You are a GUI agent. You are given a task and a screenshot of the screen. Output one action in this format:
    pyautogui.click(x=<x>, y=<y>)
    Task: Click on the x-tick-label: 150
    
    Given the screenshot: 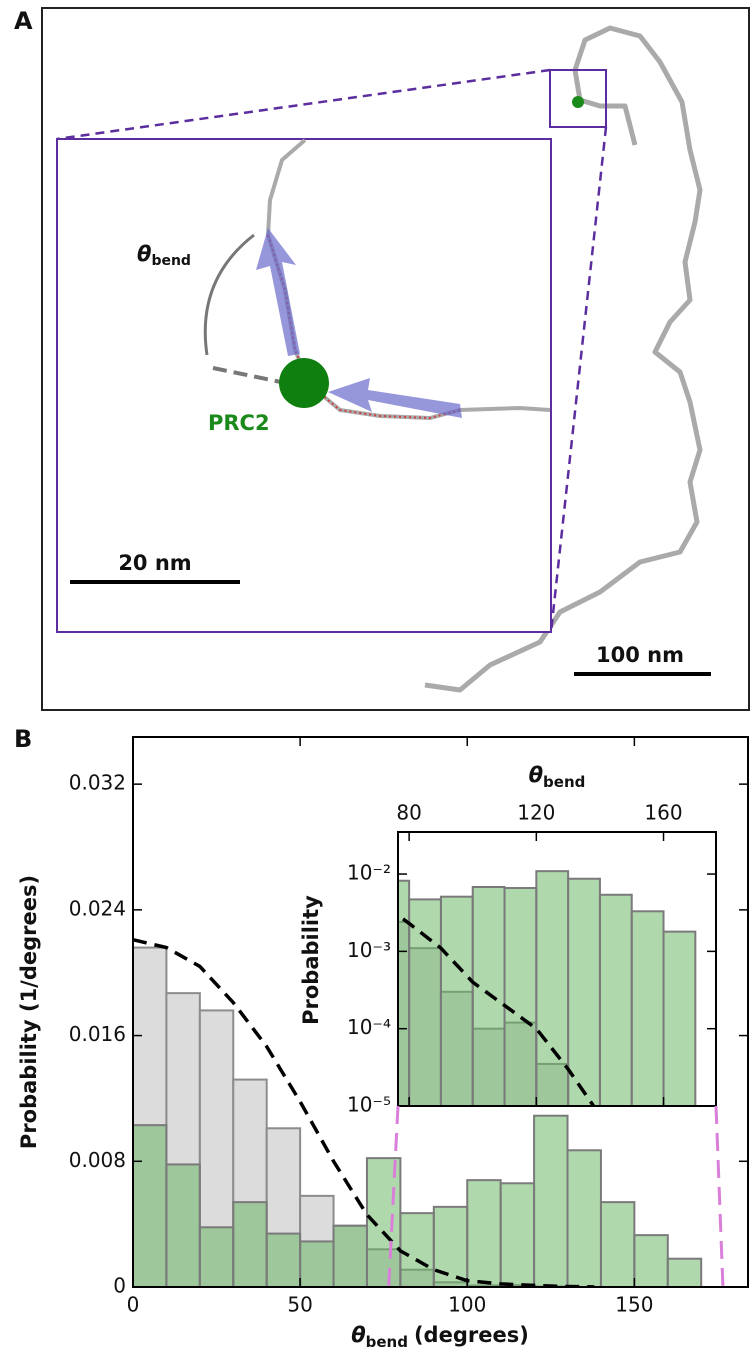 What is the action you would take?
    pyautogui.click(x=634, y=1305)
    